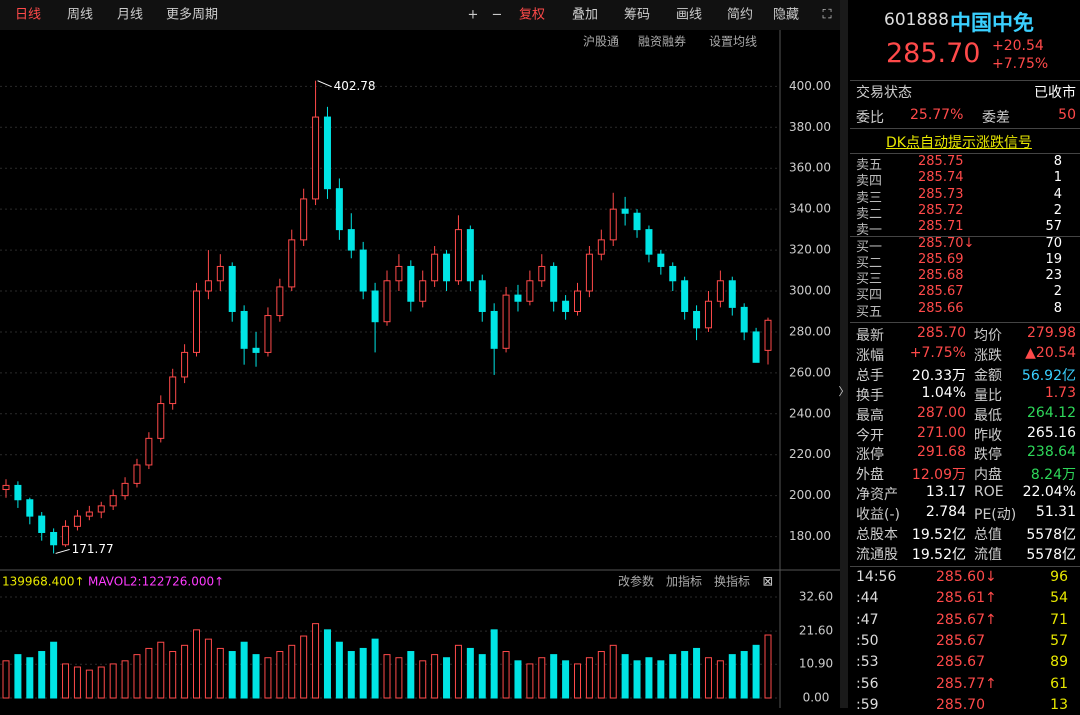  Describe the element at coordinates (1059, 704) in the screenshot. I see `trade-qty: 13` at that location.